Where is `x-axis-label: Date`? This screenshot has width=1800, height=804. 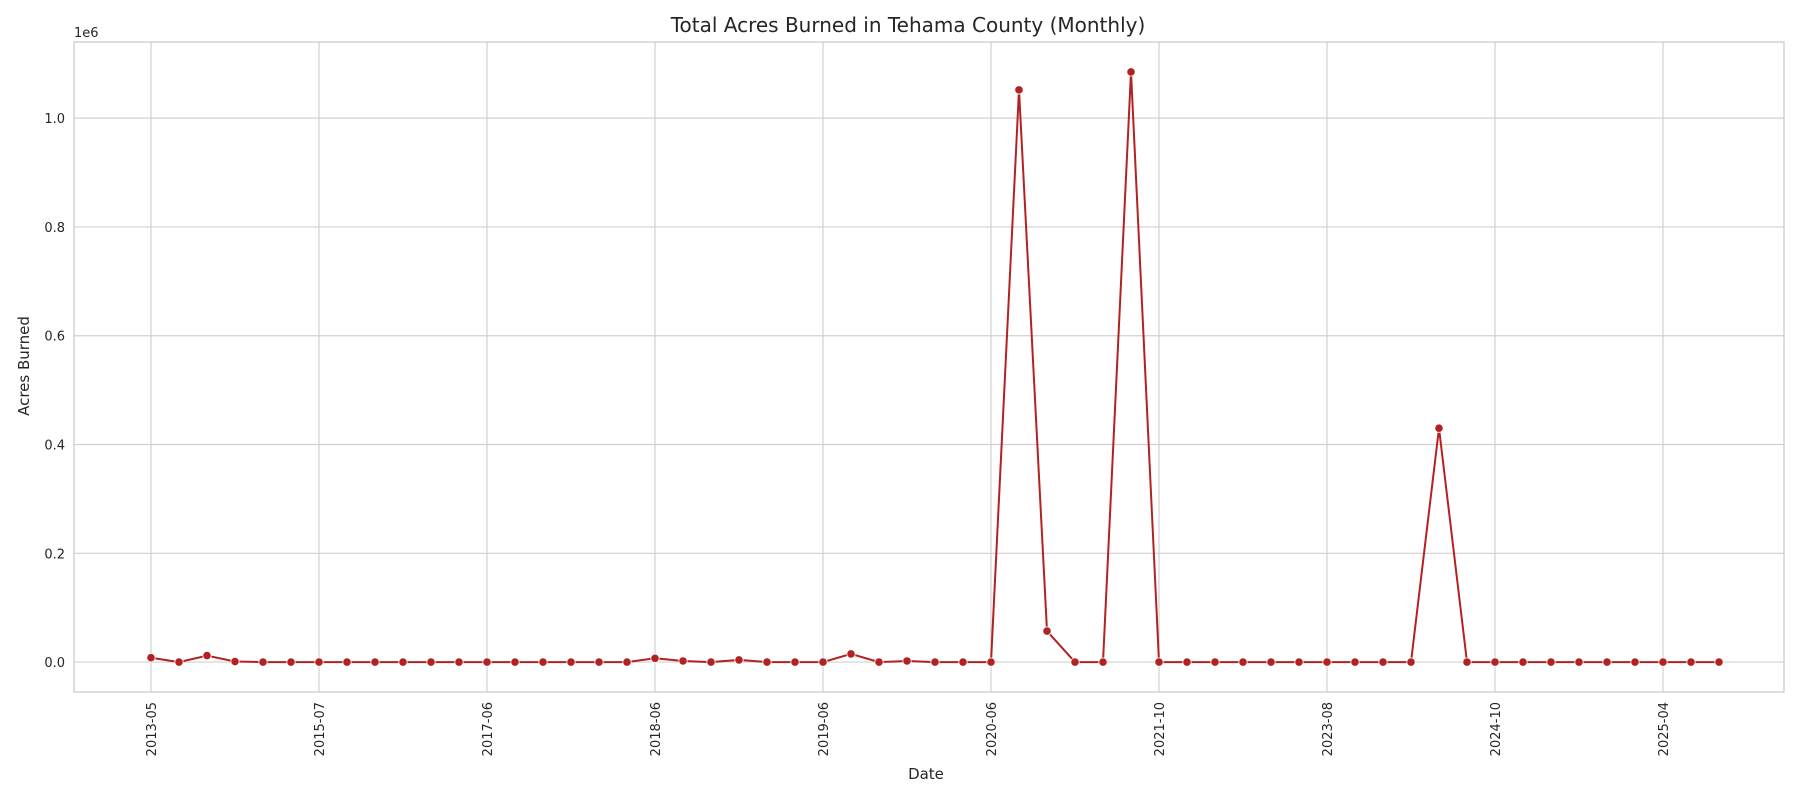
x-axis-label: Date is located at coordinates (926, 774).